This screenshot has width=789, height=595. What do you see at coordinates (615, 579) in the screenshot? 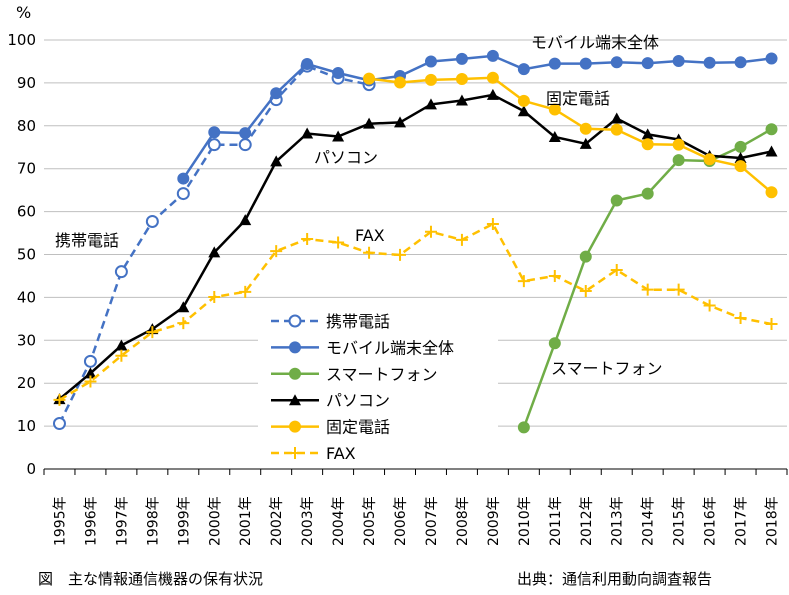
I see `source-caption: 出典：通信利用動向調査報告` at bounding box center [615, 579].